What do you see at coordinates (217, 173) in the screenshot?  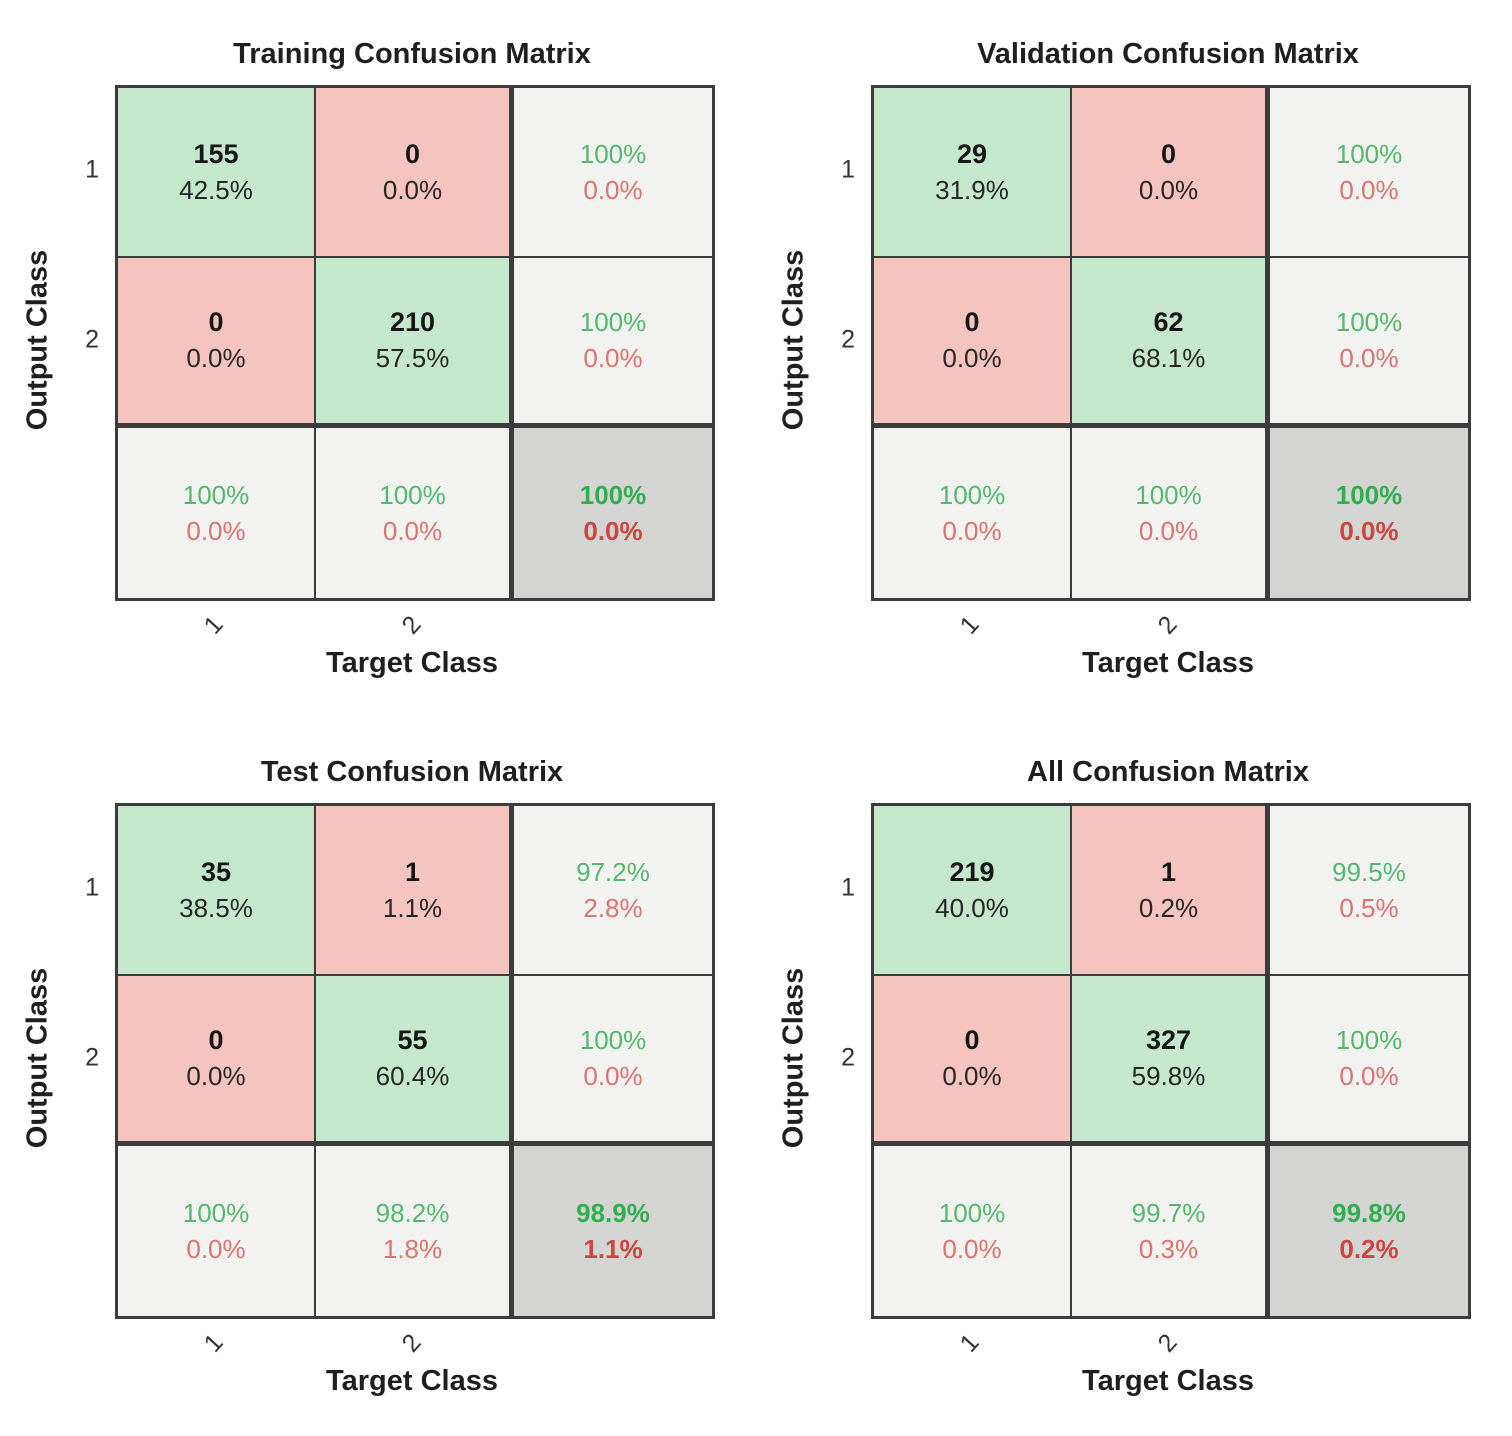 I see `cell-output1-target1: 155 42.5%` at bounding box center [217, 173].